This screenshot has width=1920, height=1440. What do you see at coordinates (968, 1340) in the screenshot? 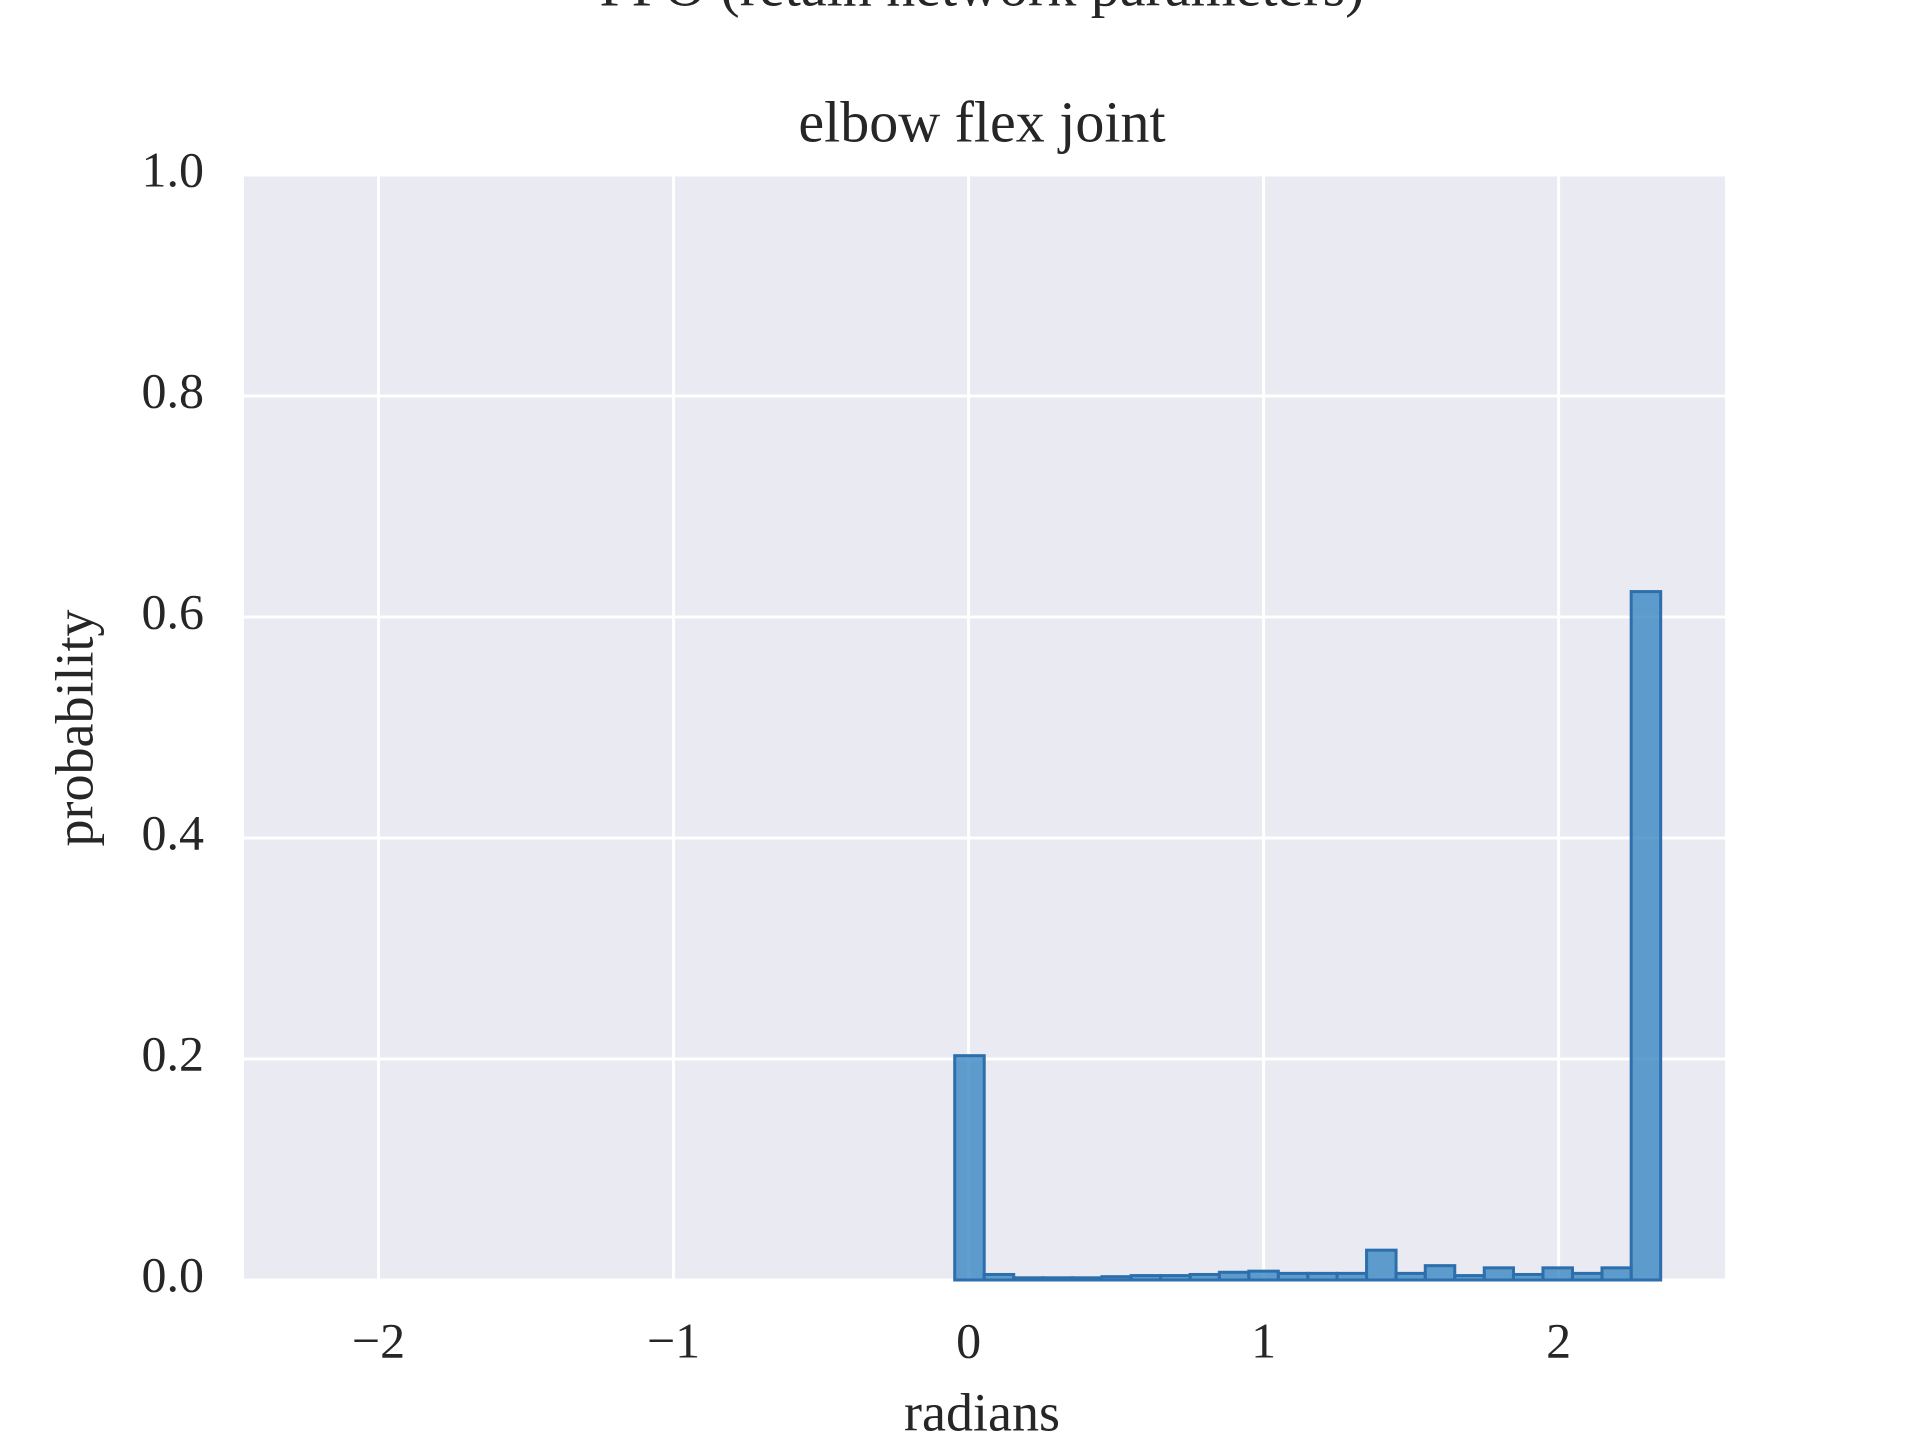
I see `x-tick-label: 0` at bounding box center [968, 1340].